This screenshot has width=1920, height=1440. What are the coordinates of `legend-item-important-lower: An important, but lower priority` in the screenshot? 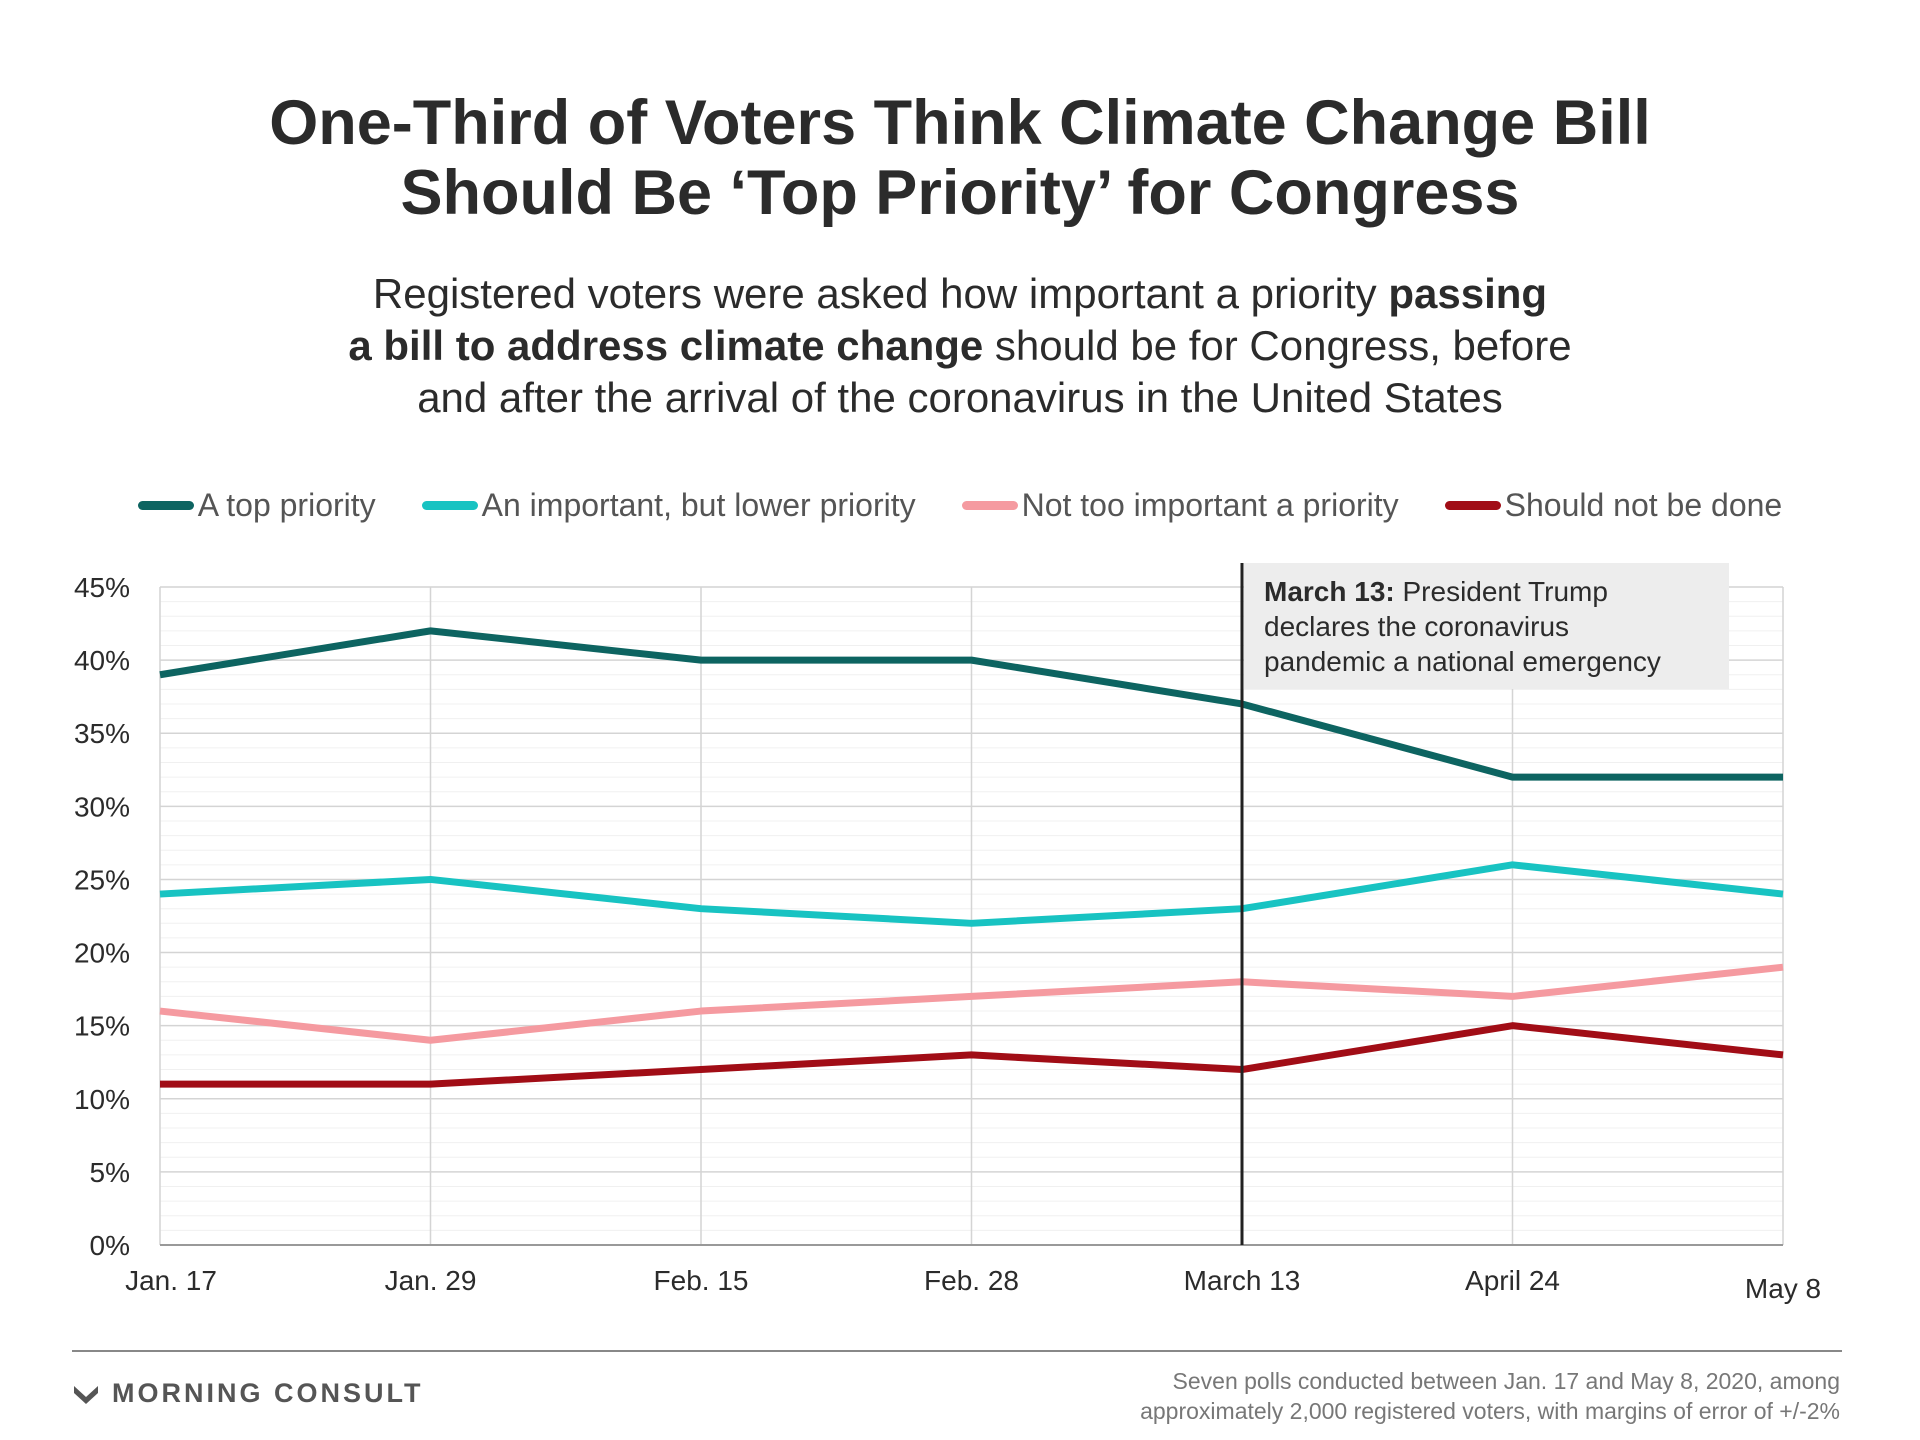 It's located at (668, 505).